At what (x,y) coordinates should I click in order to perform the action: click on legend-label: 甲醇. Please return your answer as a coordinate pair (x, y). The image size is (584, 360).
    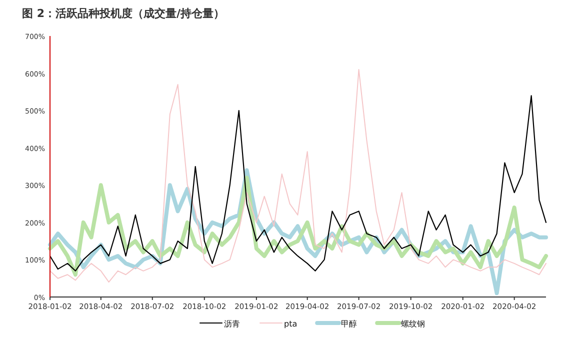
    Looking at the image, I should click on (349, 324).